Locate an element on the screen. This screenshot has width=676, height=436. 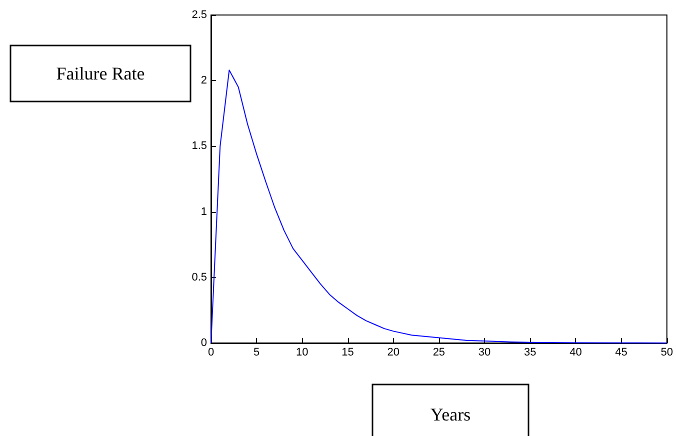
y-tick-label: 2.5 is located at coordinates (199, 15).